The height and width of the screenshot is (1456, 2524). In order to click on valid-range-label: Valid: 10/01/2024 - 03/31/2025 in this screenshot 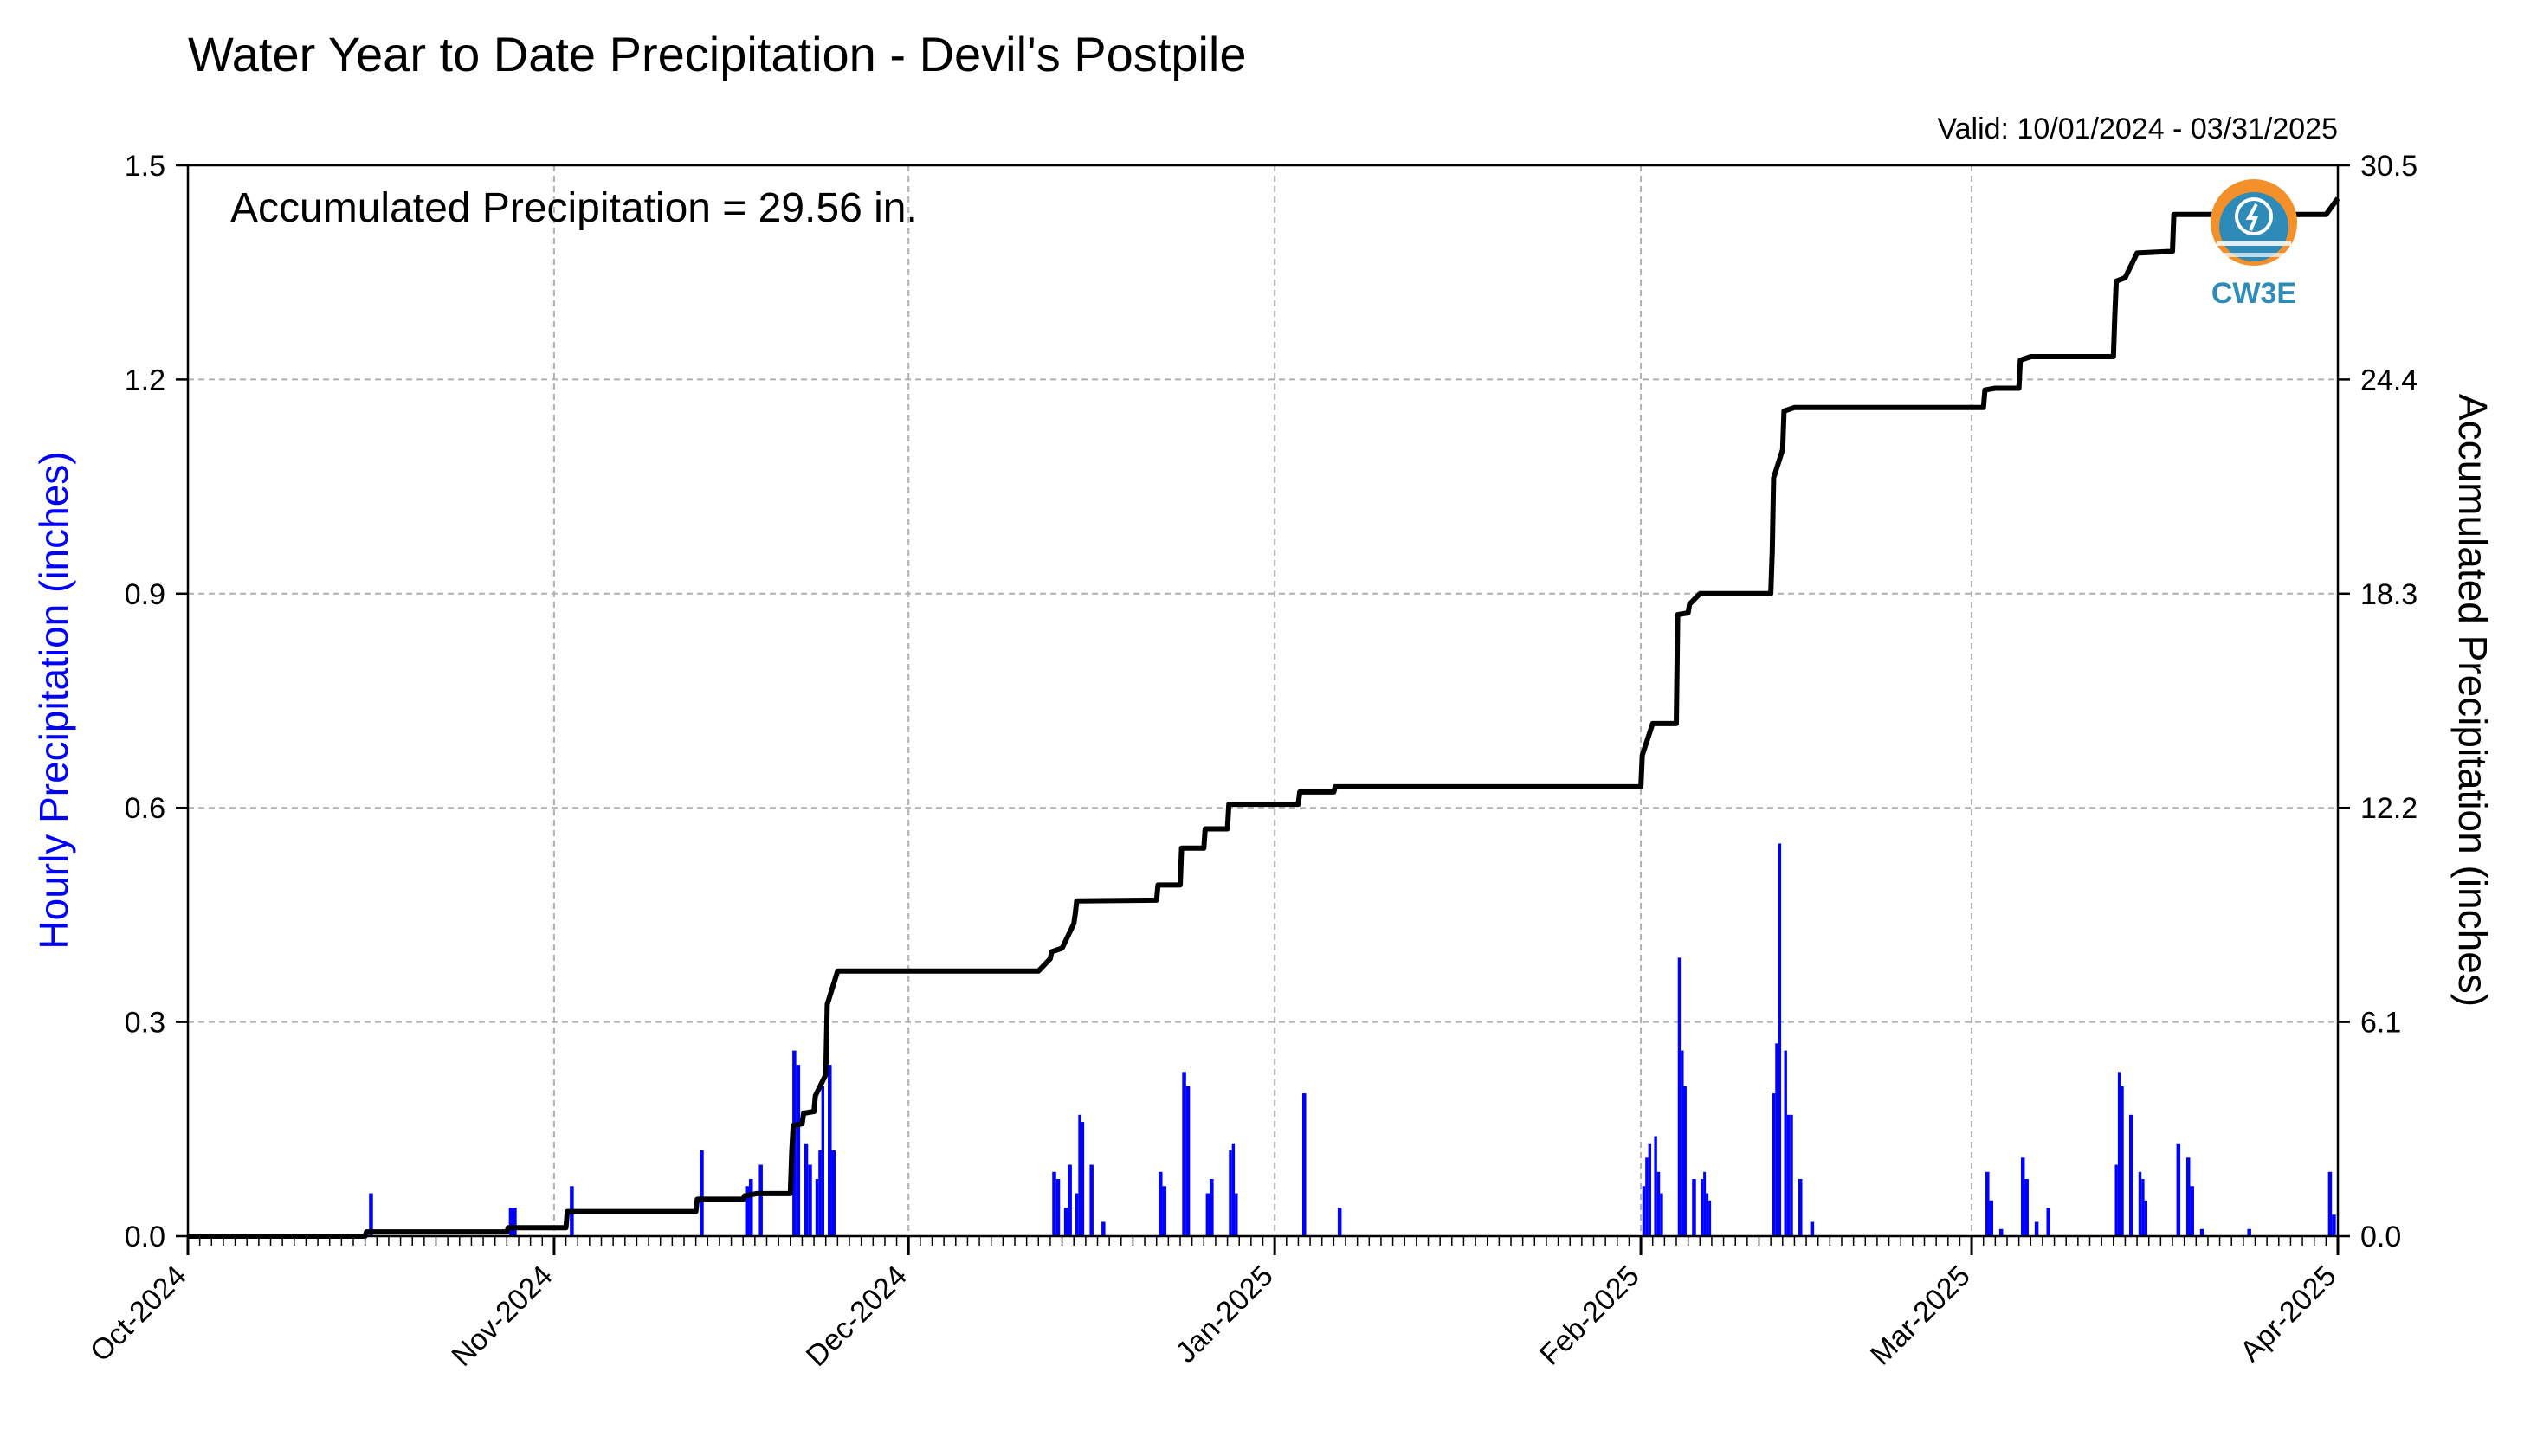, I will do `click(2137, 129)`.